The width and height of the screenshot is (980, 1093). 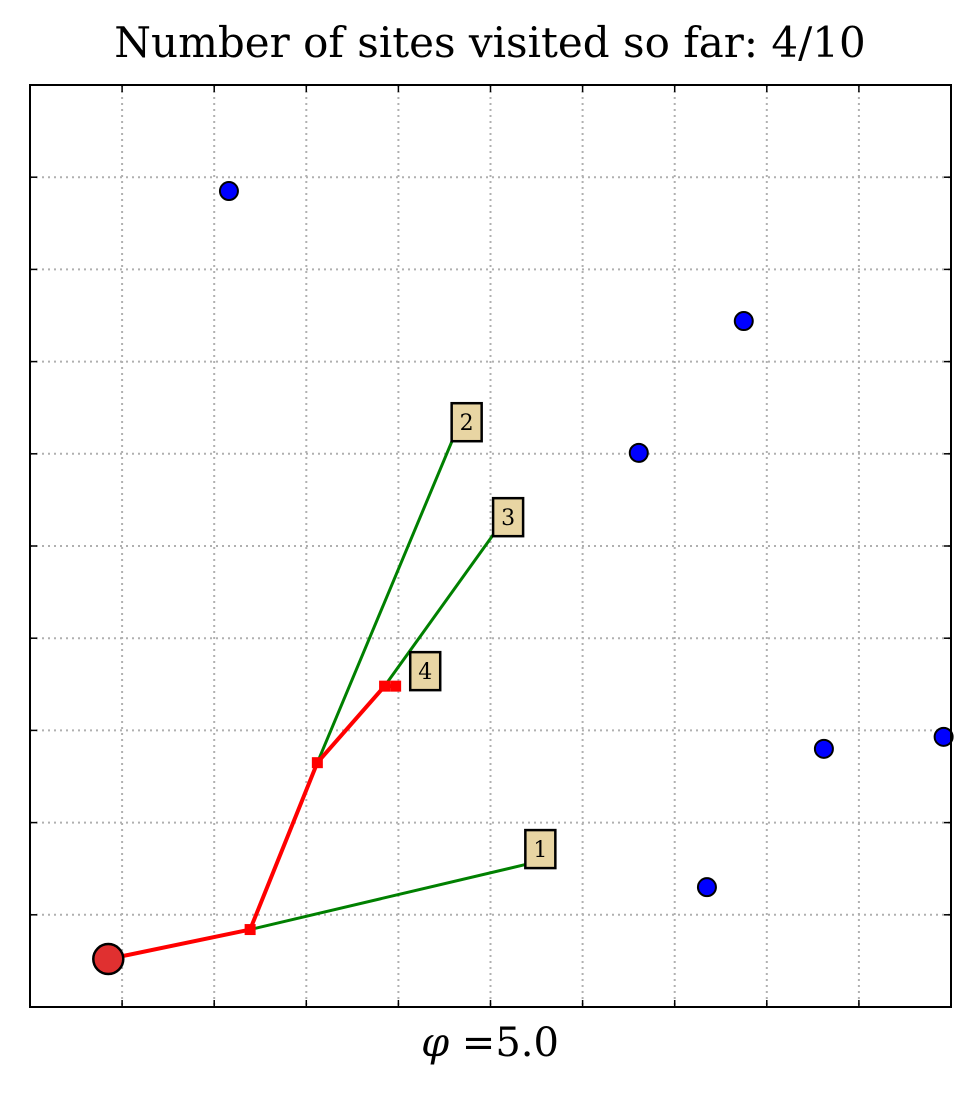 I want to click on x-axis-label-symbol: φ, so click(x=435, y=1043).